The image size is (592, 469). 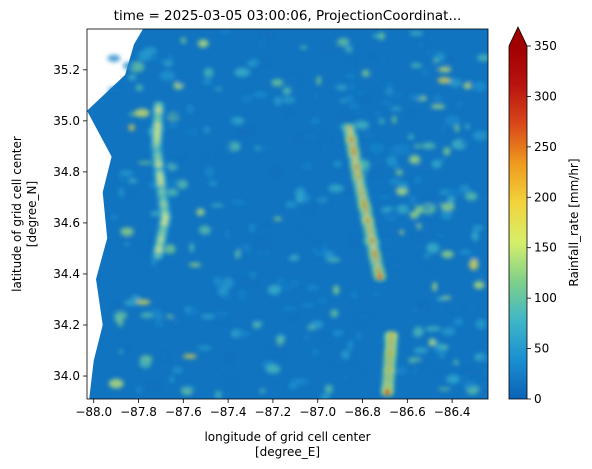 What do you see at coordinates (362, 412) in the screenshot?
I see `x-tick-label: −86.8` at bounding box center [362, 412].